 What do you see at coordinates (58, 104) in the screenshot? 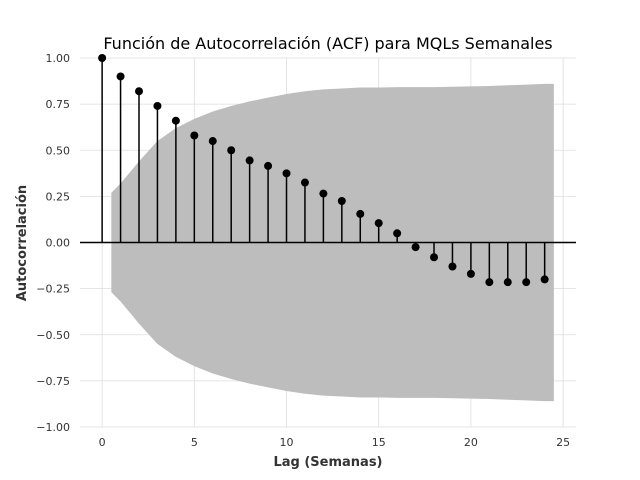
I see `y-tick-label: 0.75` at bounding box center [58, 104].